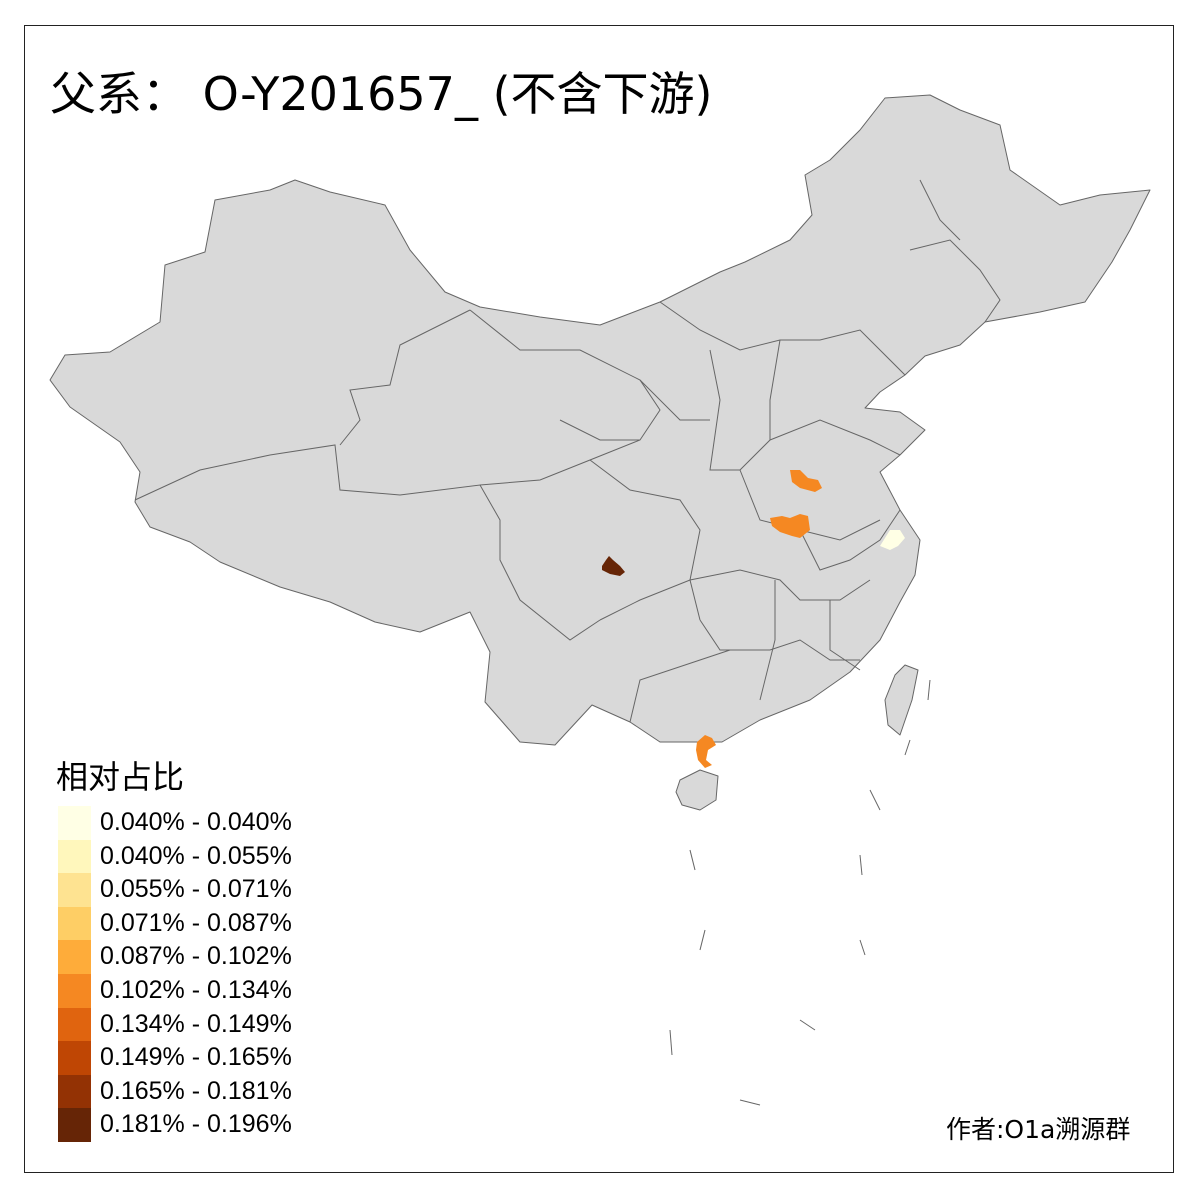  I want to click on legend-item: 0.087% - 0.102%, so click(208, 957).